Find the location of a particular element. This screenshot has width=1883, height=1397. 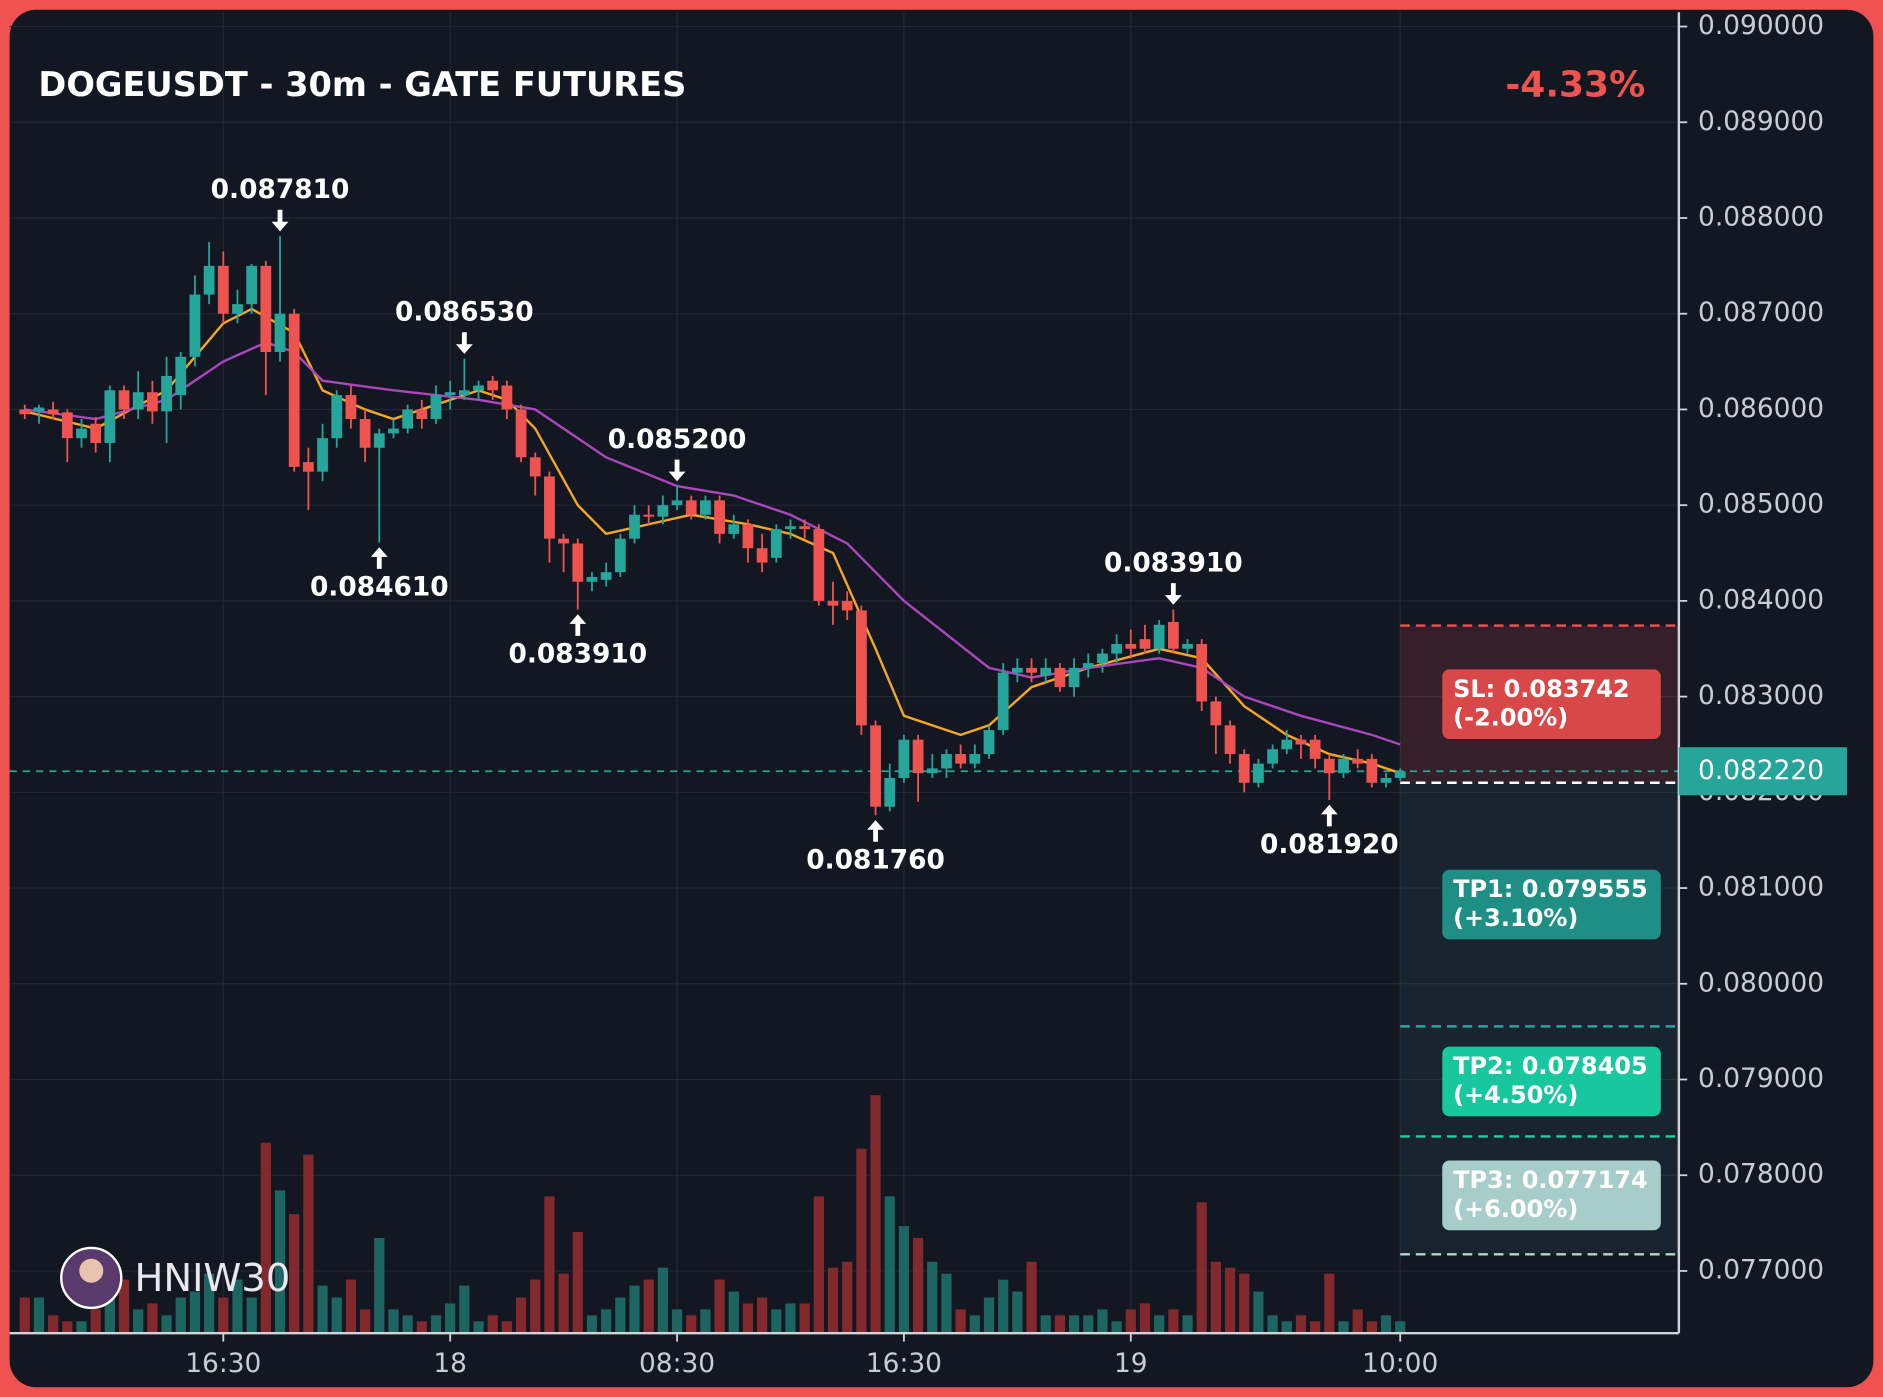

x-tick-label: 08:30 is located at coordinates (677, 1363).